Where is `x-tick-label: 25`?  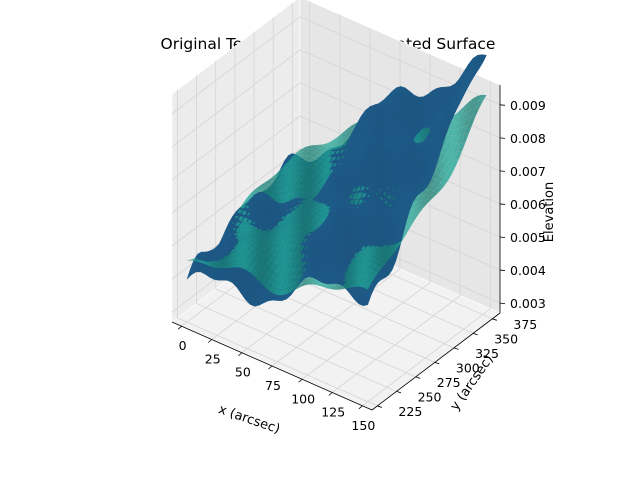 x-tick-label: 25 is located at coordinates (213, 358).